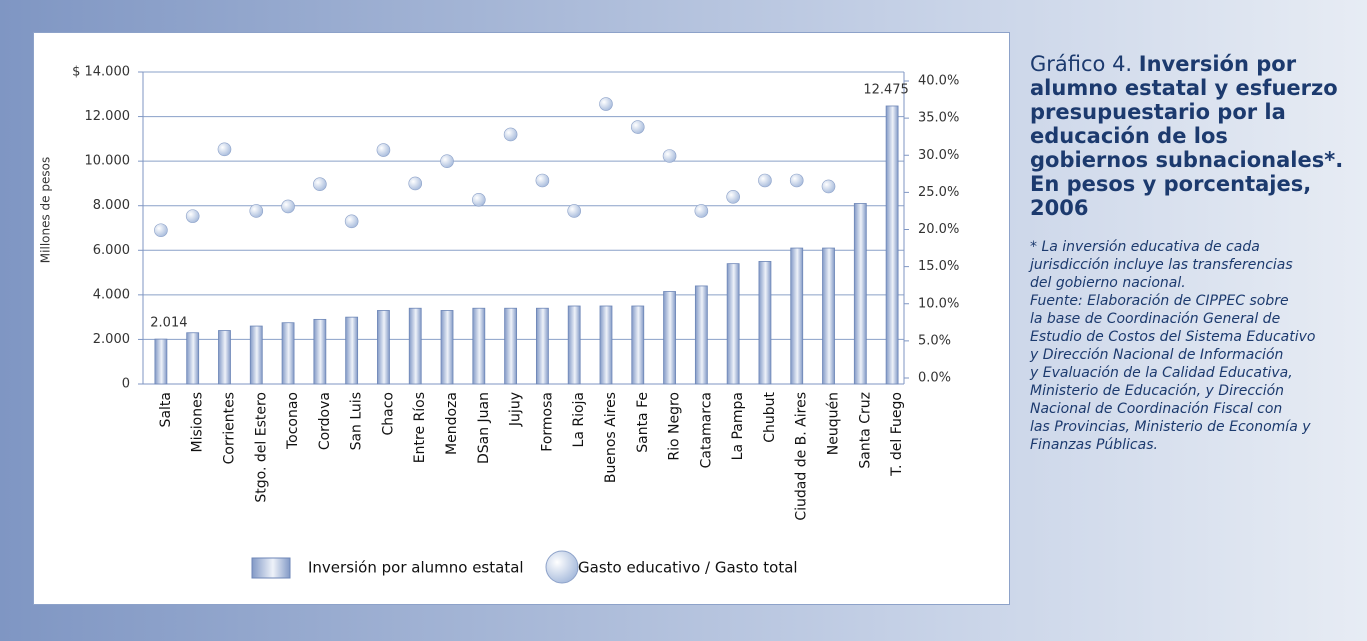  Describe the element at coordinates (938, 81) in the screenshot. I see `y2-tick-label: 40.0%` at that location.